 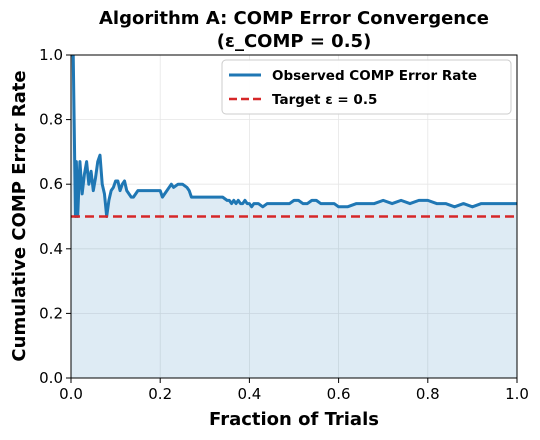 What do you see at coordinates (428, 394) in the screenshot?
I see `x-tick-label: 0.8` at bounding box center [428, 394].